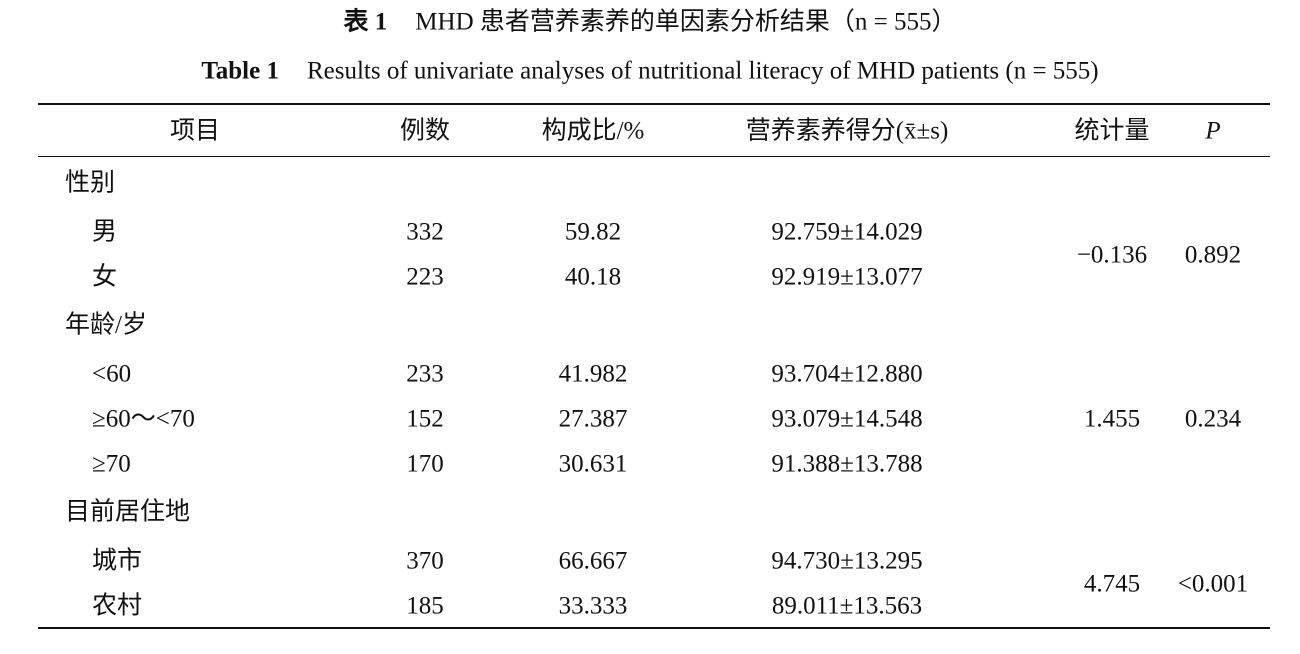 This screenshot has width=1300, height=654. Describe the element at coordinates (365, 22) in the screenshot. I see `caption-label: 表 1` at that location.